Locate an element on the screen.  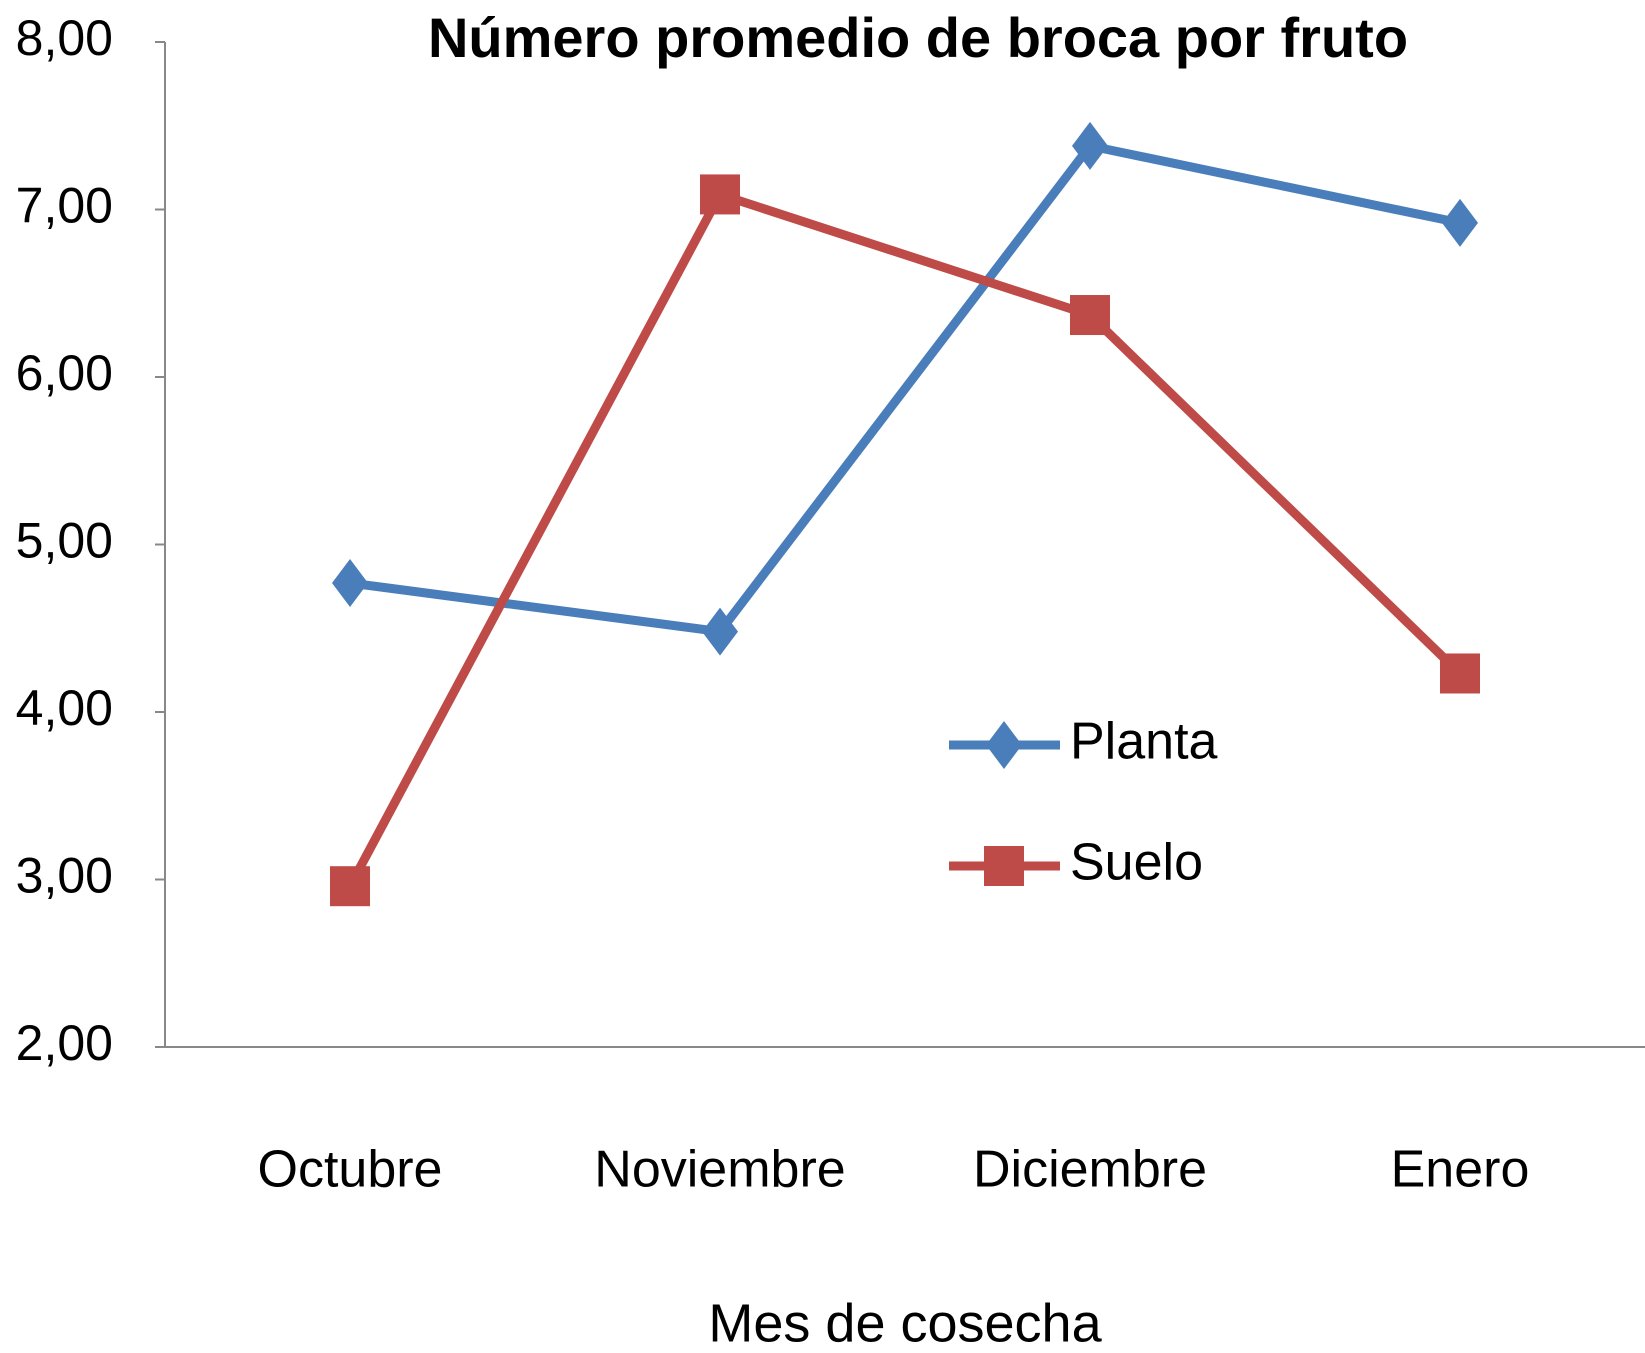
y-tick-label: 5,00 is located at coordinates (64, 541).